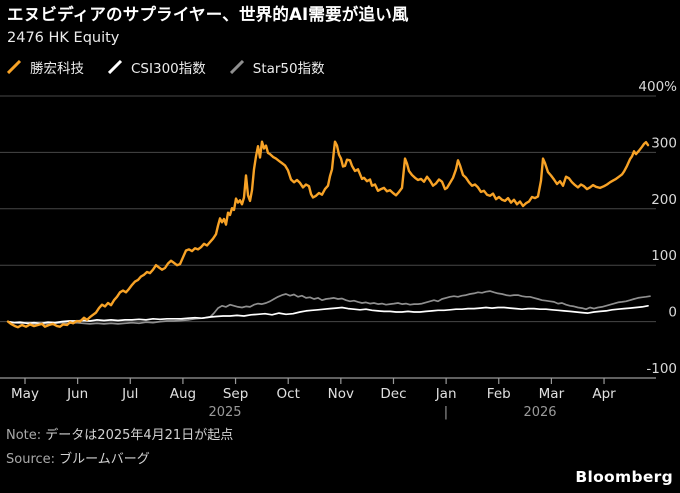 This screenshot has width=680, height=493. I want to click on legend-label: Star50指数, so click(288, 69).